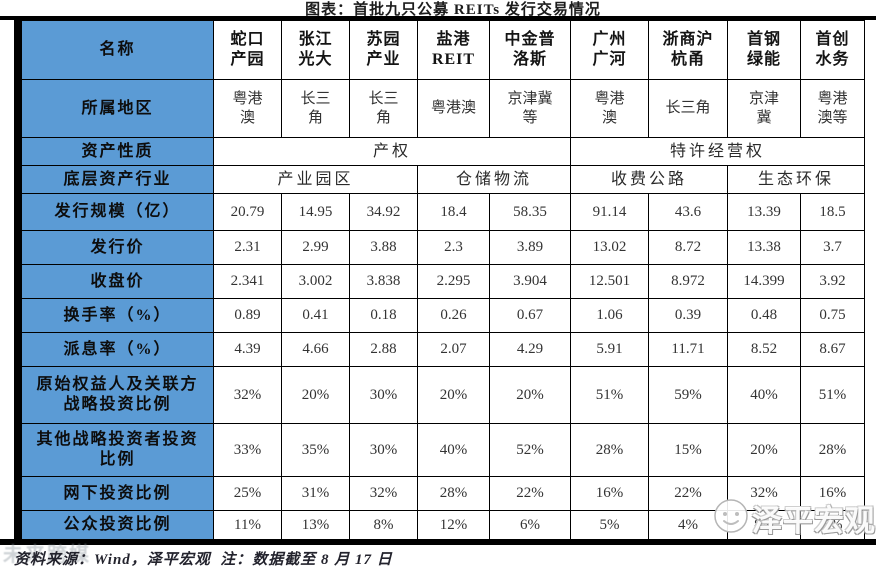 The width and height of the screenshot is (876, 573). What do you see at coordinates (717, 151) in the screenshot?
I see `nature-group-cell: 特许经营权` at bounding box center [717, 151].